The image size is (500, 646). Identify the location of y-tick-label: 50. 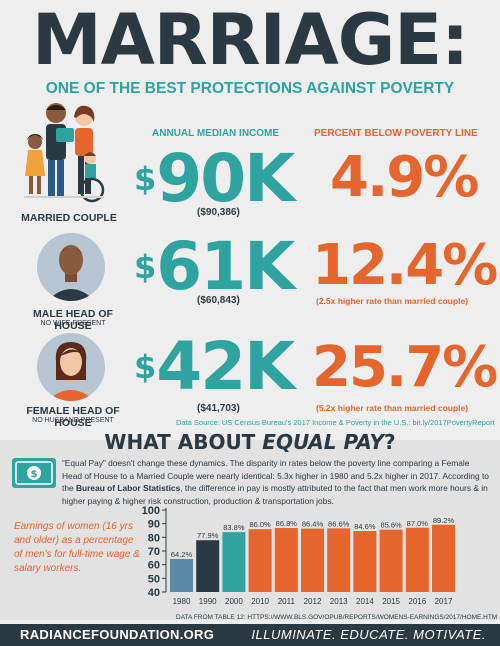
(154, 579).